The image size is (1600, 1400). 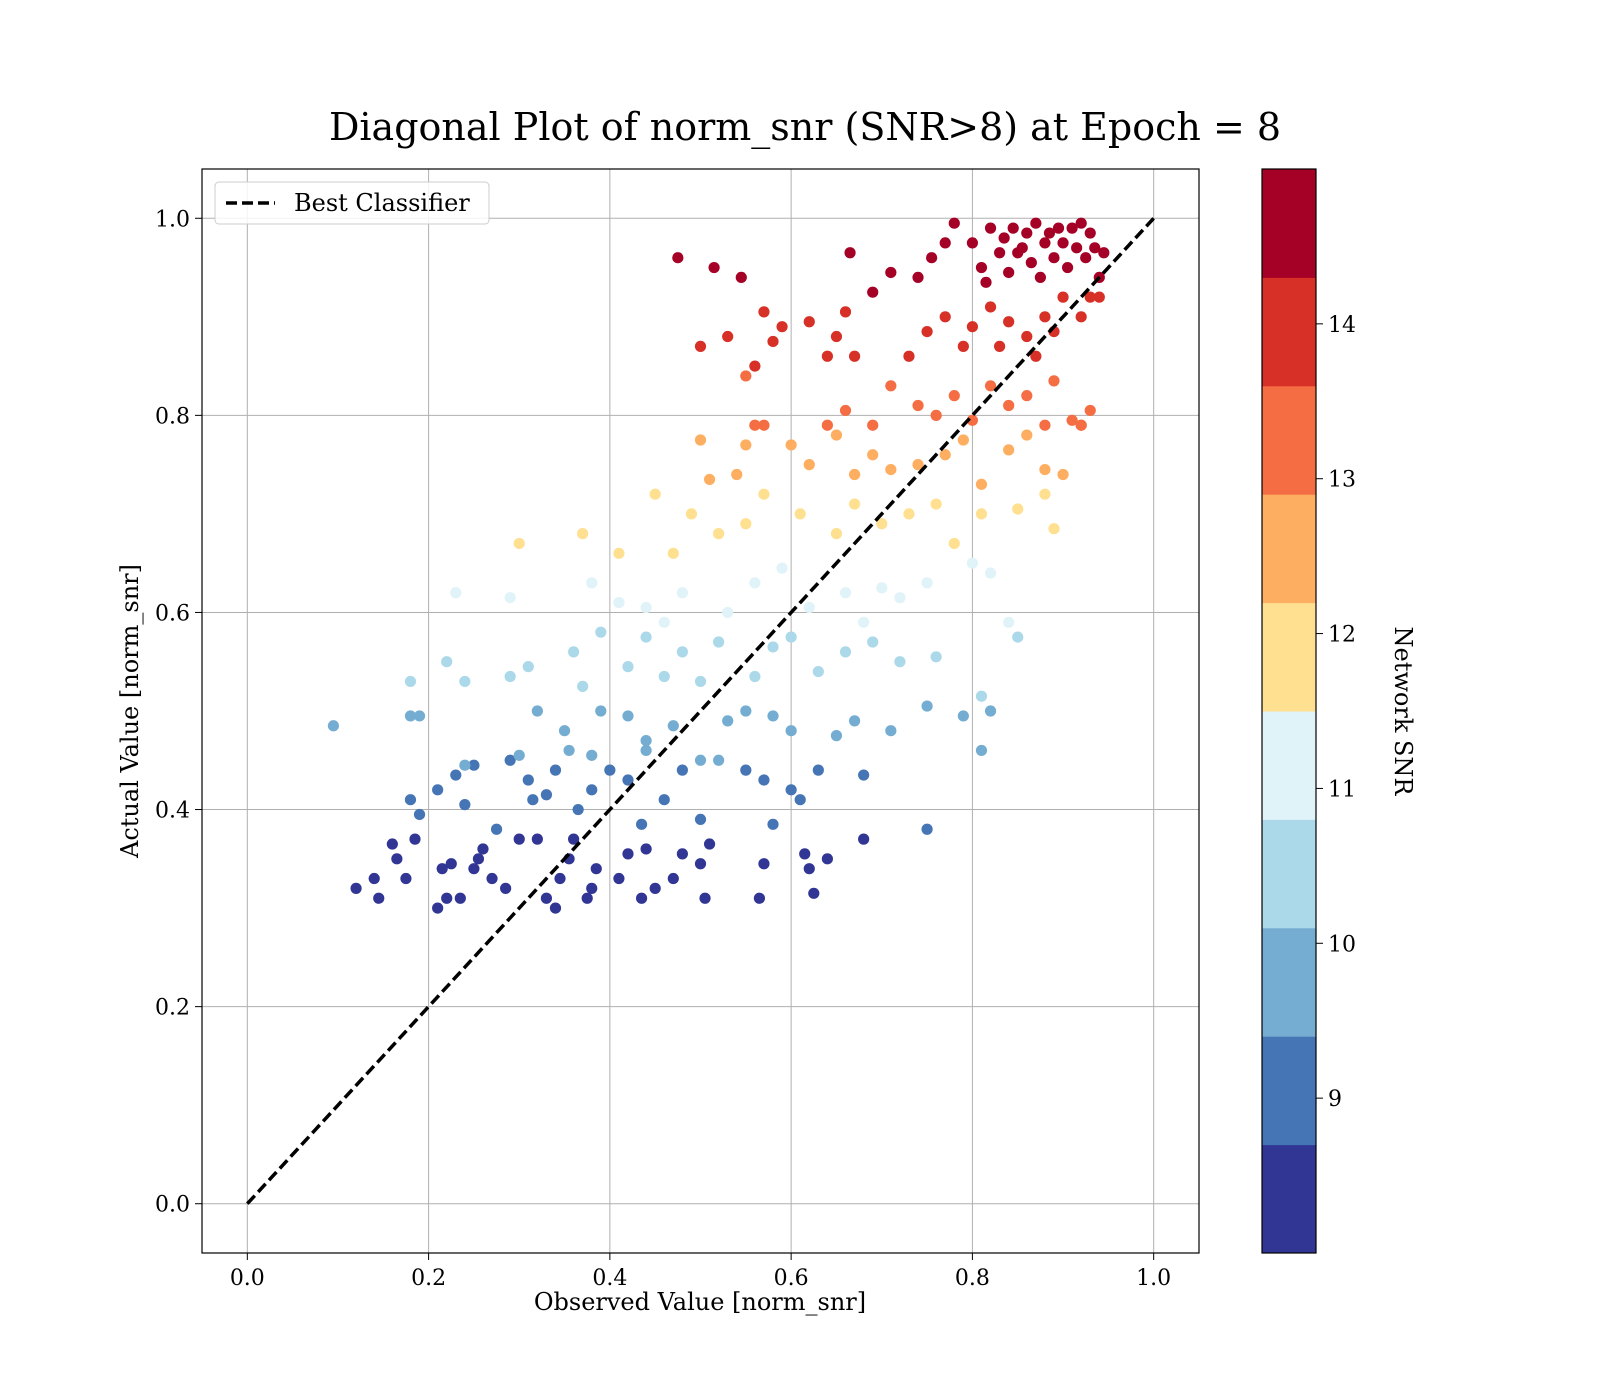 I want to click on y-axis-ticks: 0.0 0.2 0.4 0.6 0.8 1.0, so click(x=178, y=712).